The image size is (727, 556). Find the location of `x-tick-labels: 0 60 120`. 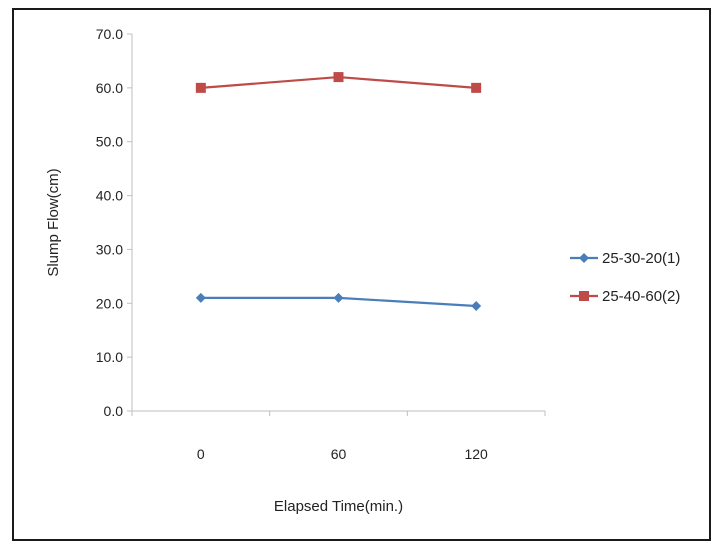

x-tick-labels: 0 60 120 is located at coordinates (342, 454).